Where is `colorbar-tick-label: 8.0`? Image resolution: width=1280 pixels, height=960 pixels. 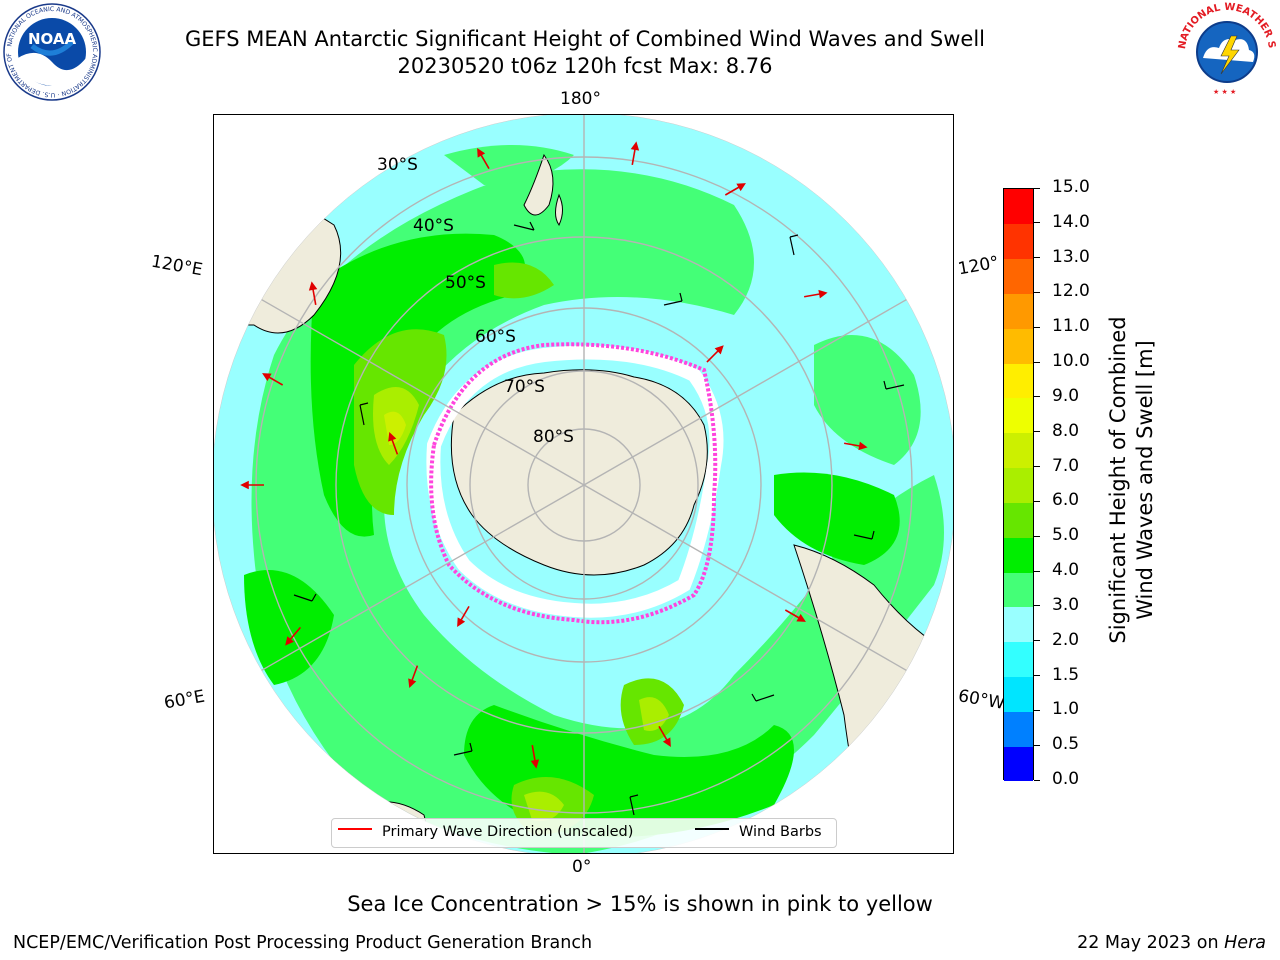 colorbar-tick-label: 8.0 is located at coordinates (1066, 430).